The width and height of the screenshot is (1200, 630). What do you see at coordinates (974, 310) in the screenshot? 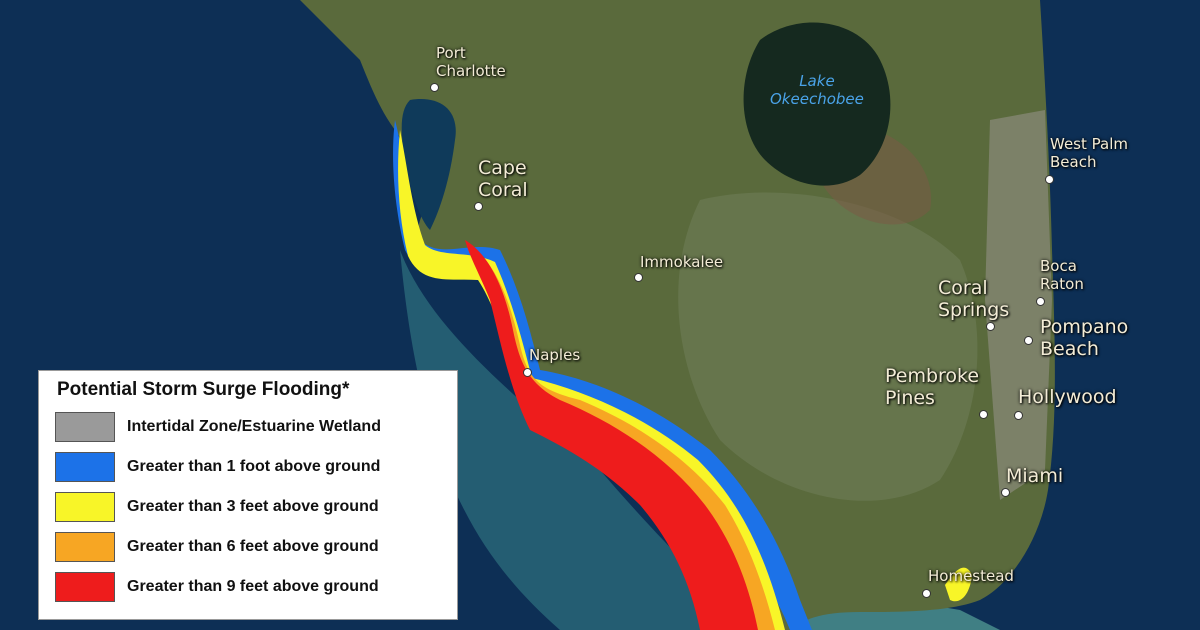
I see `city-coral-springs-line-2: Springs` at bounding box center [974, 310].